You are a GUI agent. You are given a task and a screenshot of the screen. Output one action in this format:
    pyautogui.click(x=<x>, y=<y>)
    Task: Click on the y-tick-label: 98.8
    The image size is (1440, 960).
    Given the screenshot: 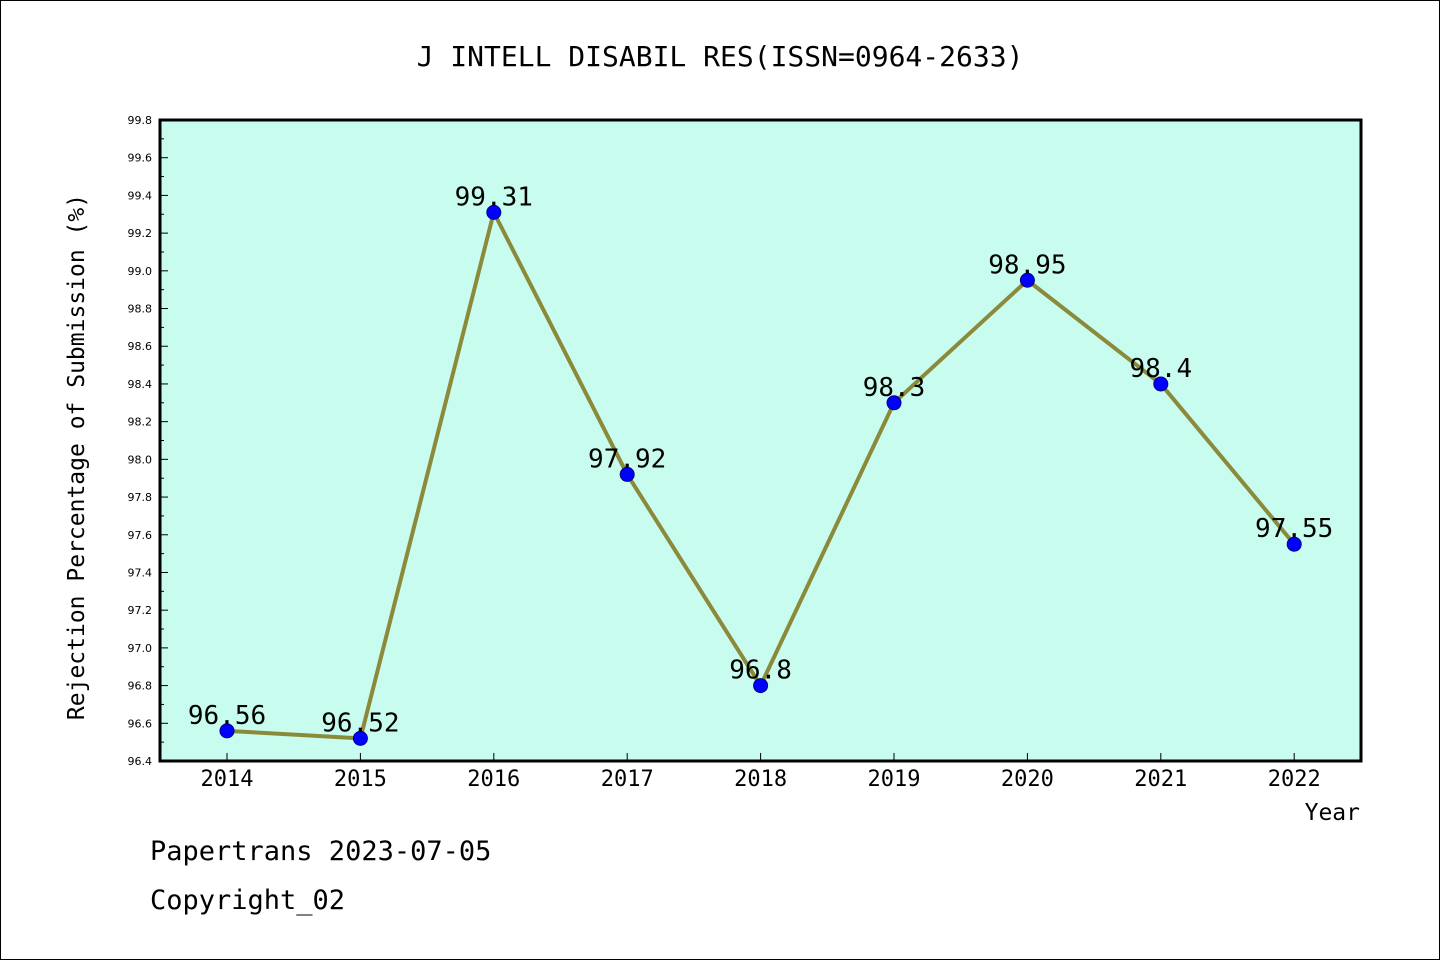 What is the action you would take?
    pyautogui.click(x=140, y=309)
    